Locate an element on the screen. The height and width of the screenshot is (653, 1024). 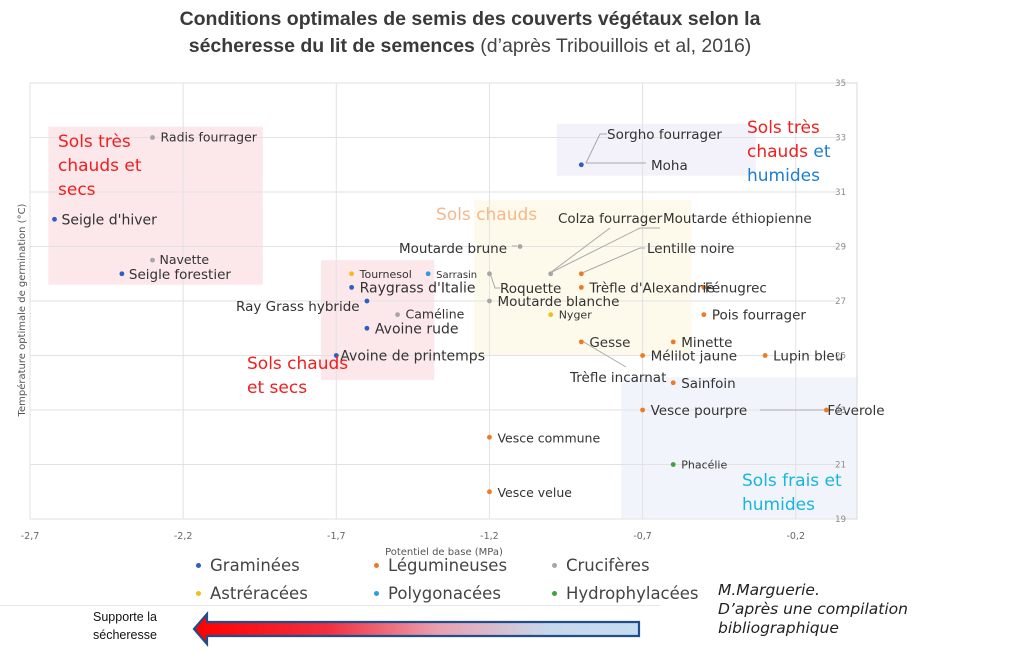
y-tick-label: 29 is located at coordinates (840, 248).